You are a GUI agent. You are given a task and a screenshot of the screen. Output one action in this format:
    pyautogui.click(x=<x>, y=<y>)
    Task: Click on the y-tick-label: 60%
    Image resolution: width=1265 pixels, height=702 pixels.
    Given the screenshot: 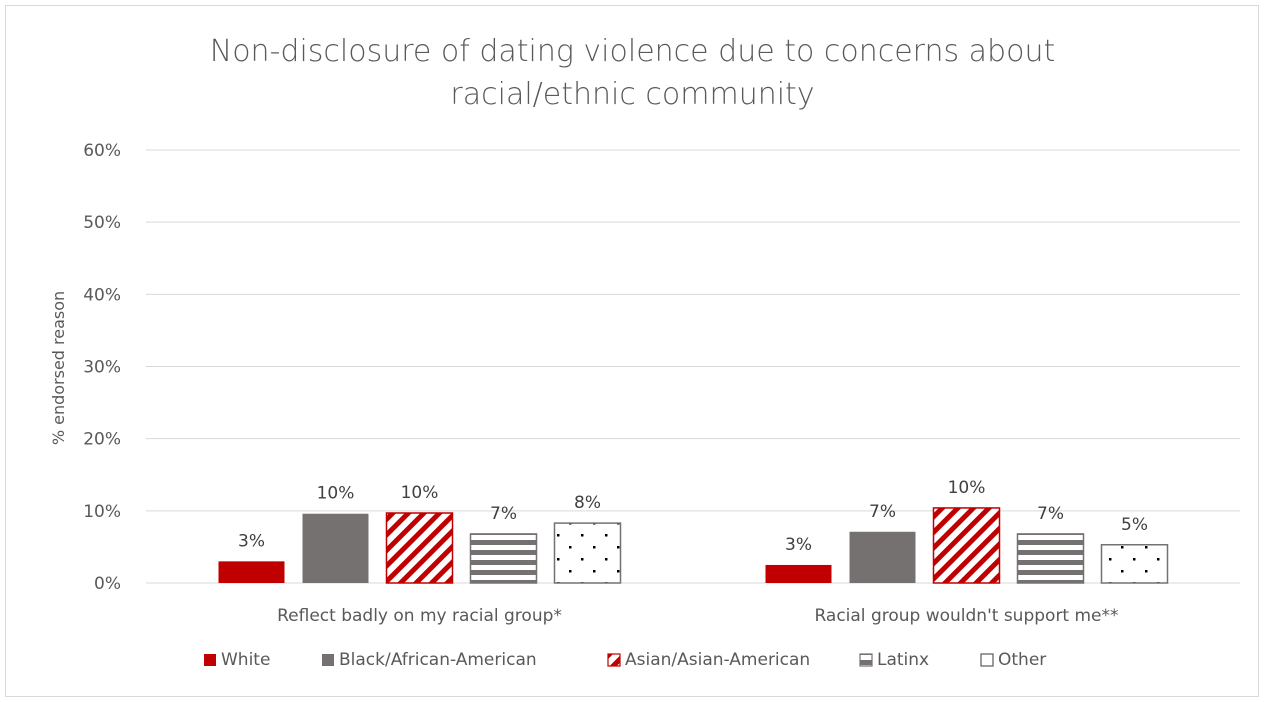 What is the action you would take?
    pyautogui.click(x=102, y=151)
    